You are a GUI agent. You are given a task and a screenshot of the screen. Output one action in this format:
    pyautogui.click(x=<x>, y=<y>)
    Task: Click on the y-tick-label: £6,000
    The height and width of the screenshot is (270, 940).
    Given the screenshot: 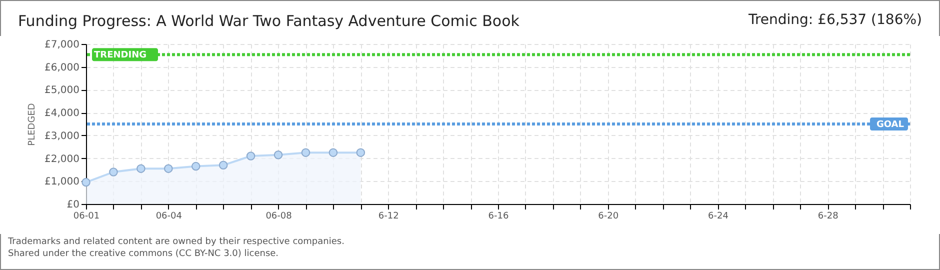 What is the action you would take?
    pyautogui.click(x=62, y=68)
    